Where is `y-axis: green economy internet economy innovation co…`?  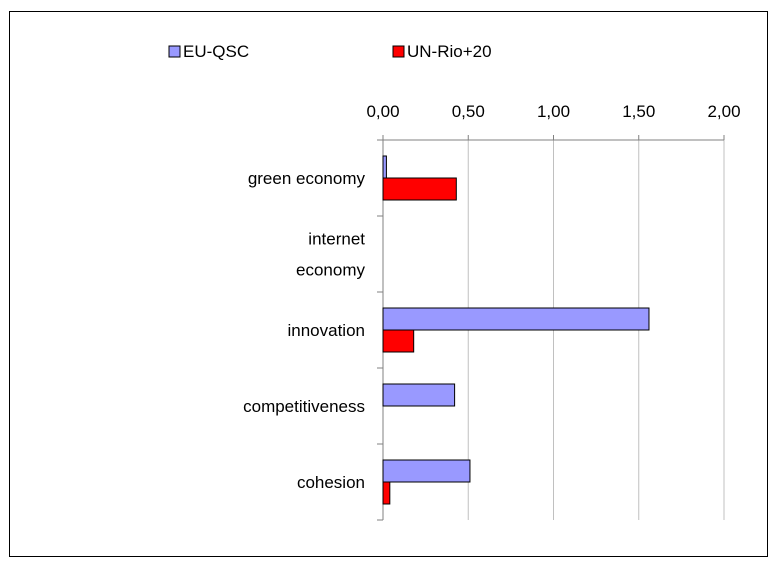
y-axis: green economy internet economy innovation co… is located at coordinates (313, 330).